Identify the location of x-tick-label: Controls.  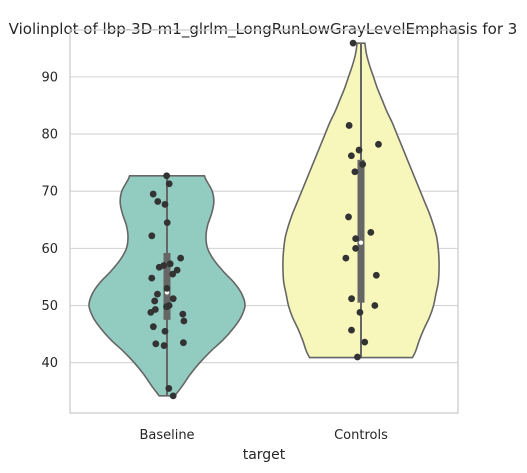
(361, 435).